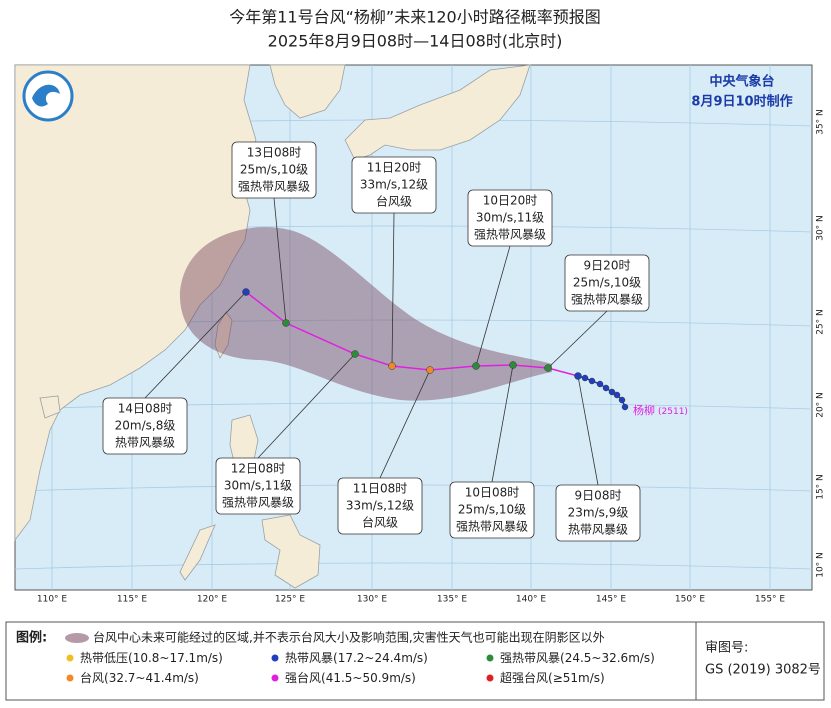  What do you see at coordinates (291, 551) in the screenshot?
I see `visayas-mindanao` at bounding box center [291, 551].